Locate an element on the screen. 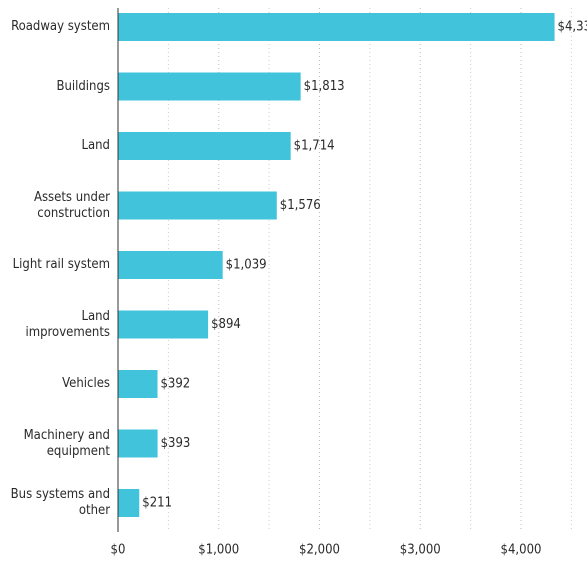 The height and width of the screenshot is (569, 587). value-label: $393 is located at coordinates (176, 443).